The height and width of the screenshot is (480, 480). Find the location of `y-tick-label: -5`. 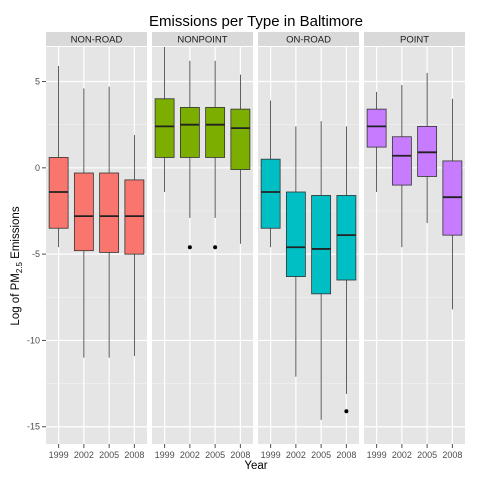

y-tick-label: -5 is located at coordinates (36, 254).